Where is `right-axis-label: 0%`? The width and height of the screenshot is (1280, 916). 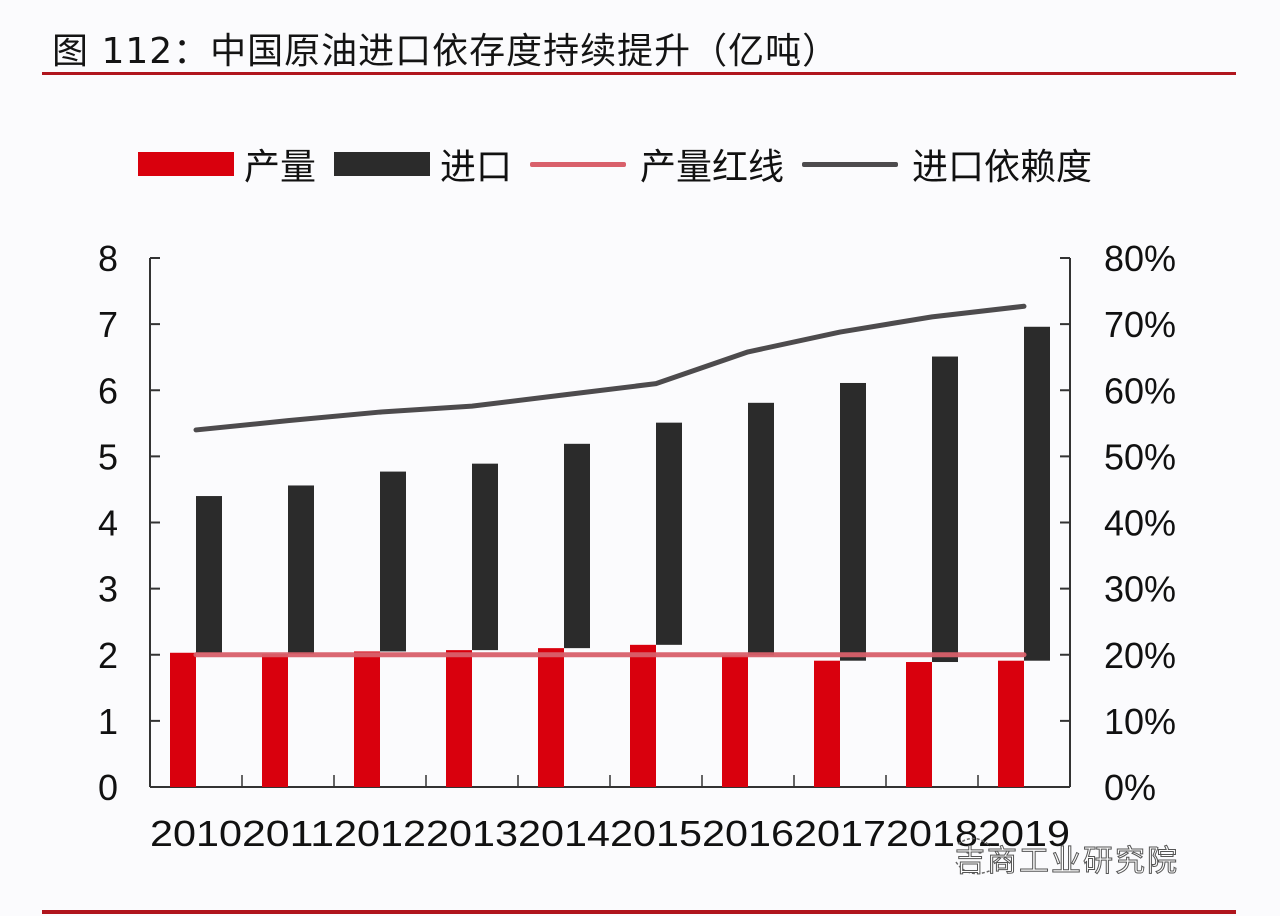
right-axis-label: 0% is located at coordinates (1130, 787).